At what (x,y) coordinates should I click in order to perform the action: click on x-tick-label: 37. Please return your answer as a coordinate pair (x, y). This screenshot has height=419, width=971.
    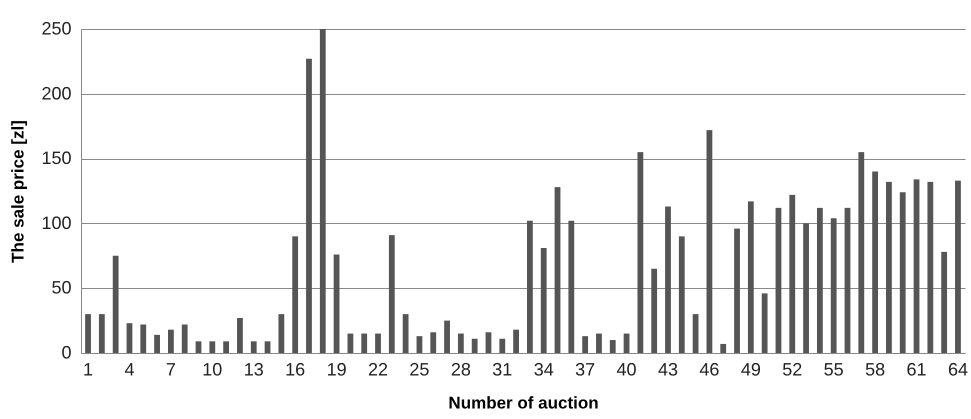
    Looking at the image, I should click on (585, 370).